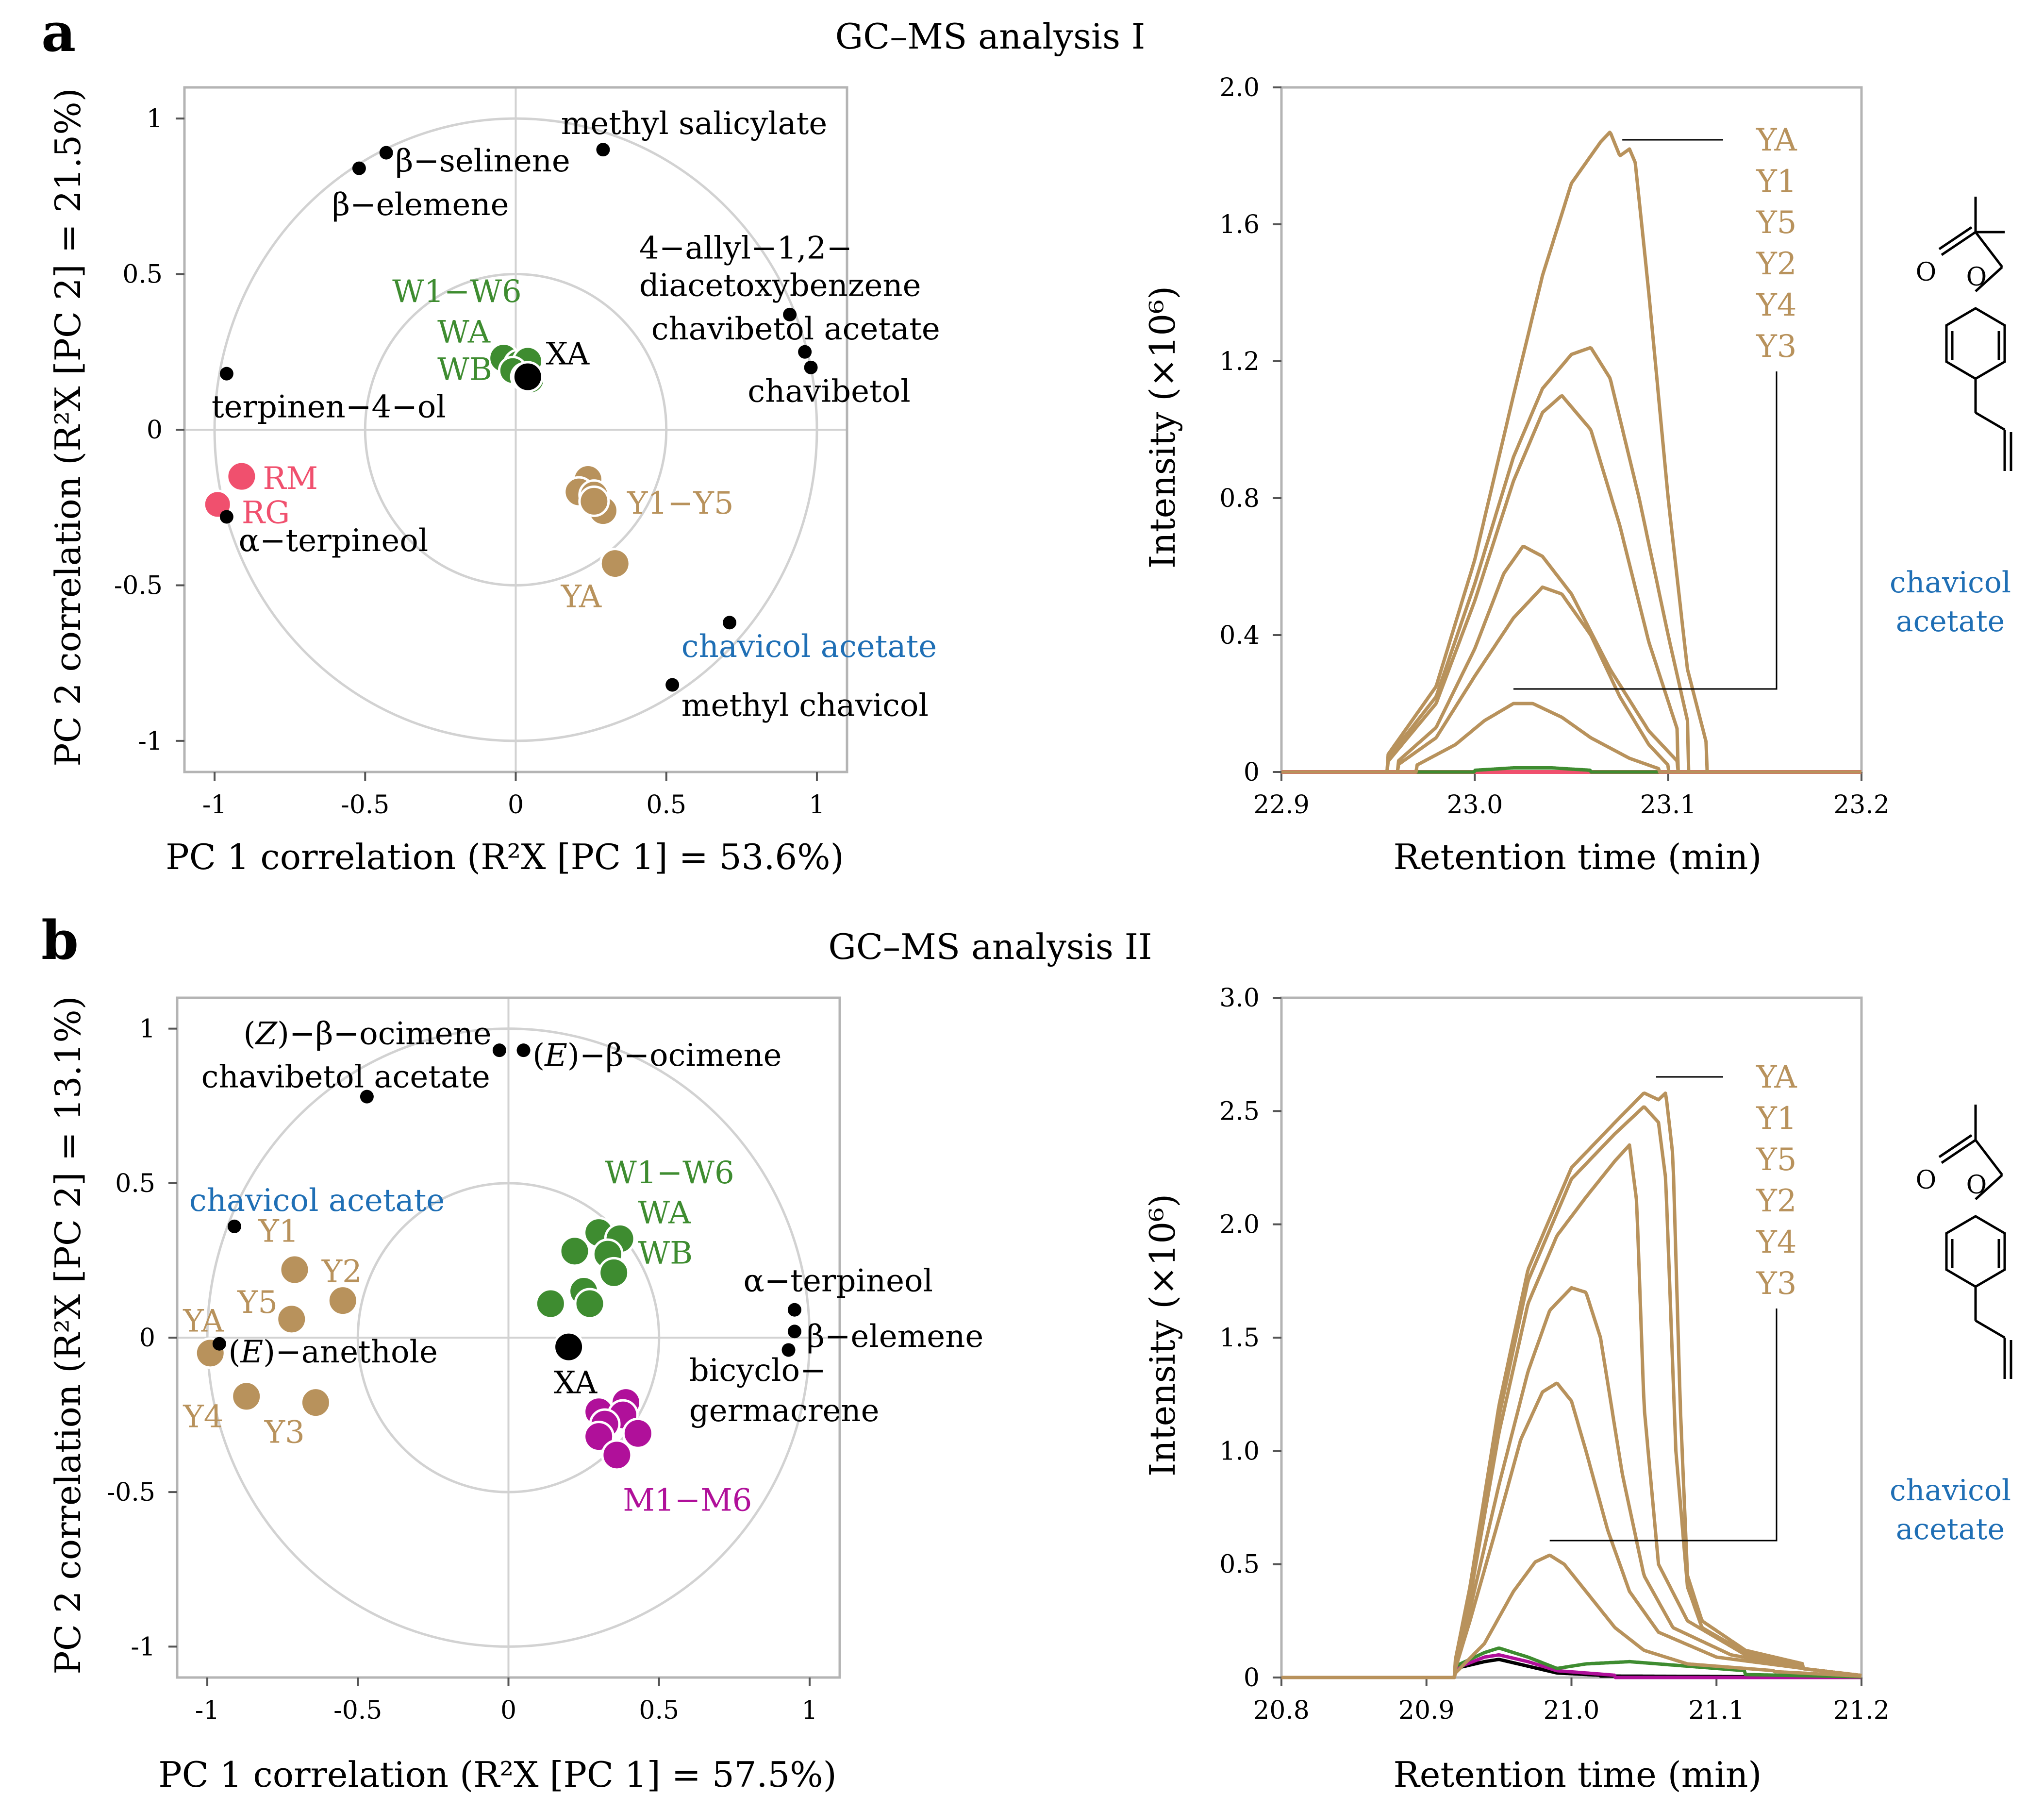 Image resolution: width=2044 pixels, height=1795 pixels. What do you see at coordinates (368, 1034) in the screenshot?
I see `point-label: (Z)−β−ocimene` at bounding box center [368, 1034].